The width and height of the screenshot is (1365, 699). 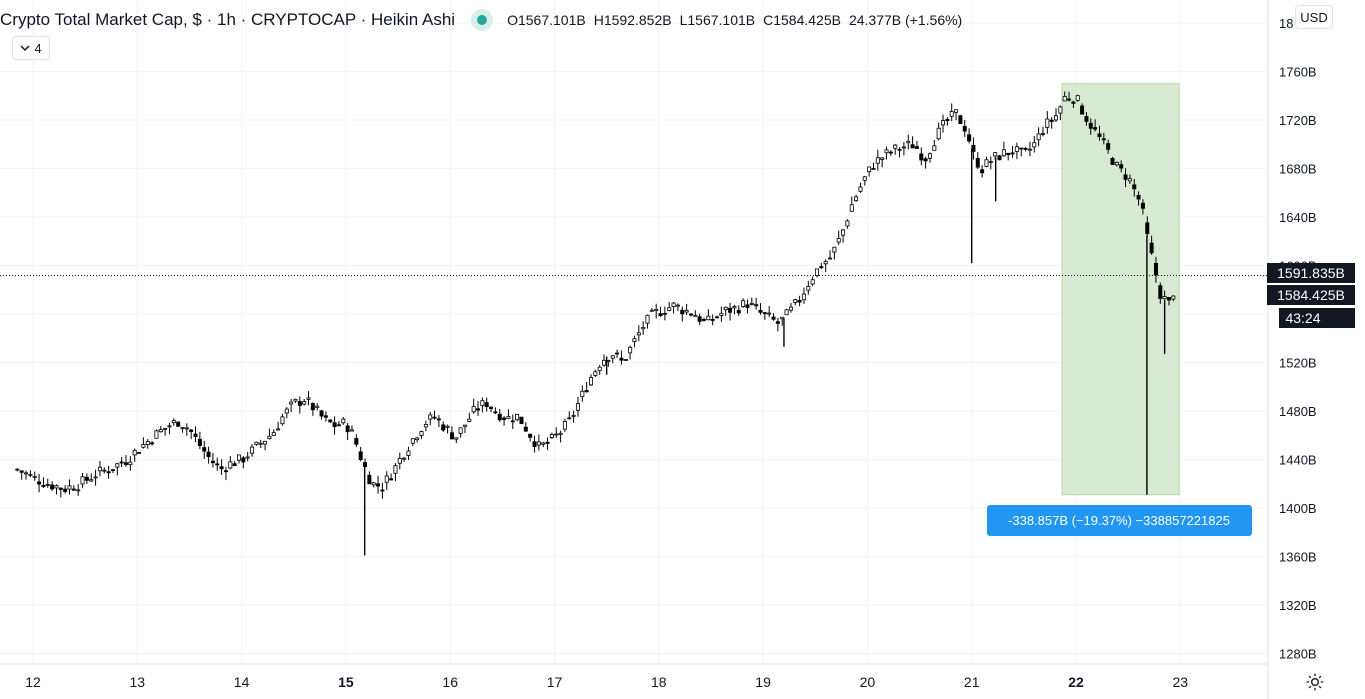 I want to click on indicator-count: 4, so click(x=38, y=48).